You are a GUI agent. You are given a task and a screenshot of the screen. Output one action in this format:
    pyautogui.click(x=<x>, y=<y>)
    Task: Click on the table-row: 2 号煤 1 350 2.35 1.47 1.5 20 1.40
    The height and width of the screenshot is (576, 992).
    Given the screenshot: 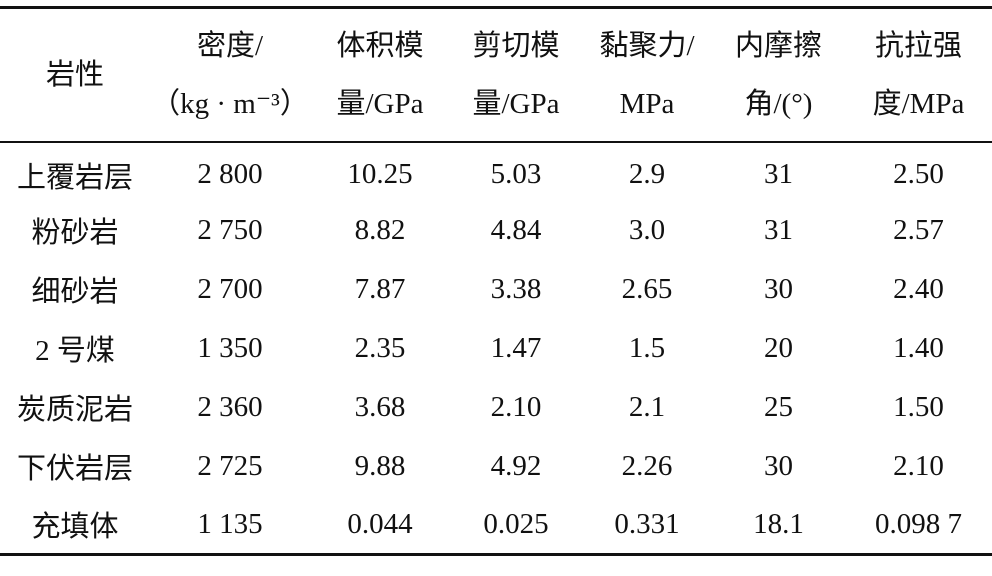 What is the action you would take?
    pyautogui.click(x=496, y=348)
    